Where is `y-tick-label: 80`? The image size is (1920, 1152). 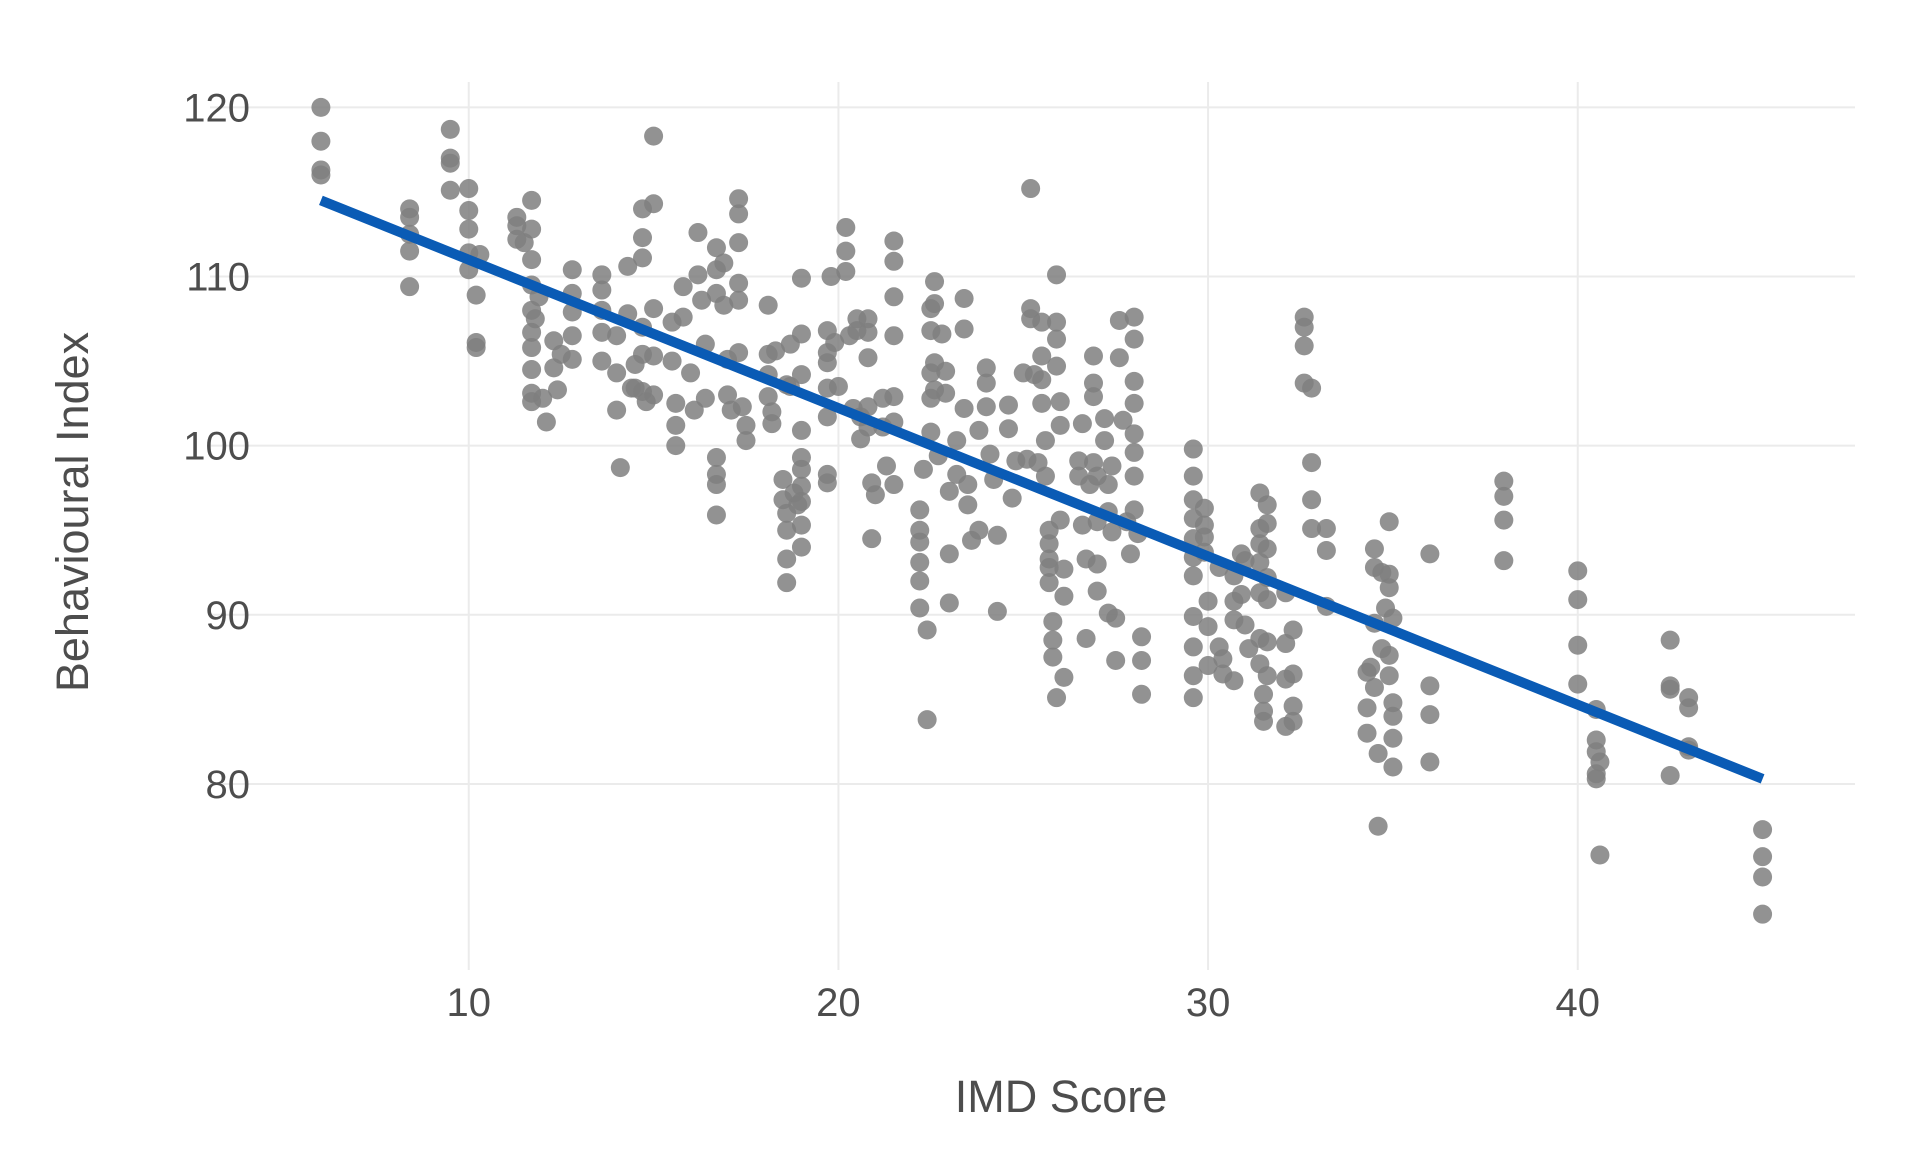
y-tick-label: 80 is located at coordinates (228, 785).